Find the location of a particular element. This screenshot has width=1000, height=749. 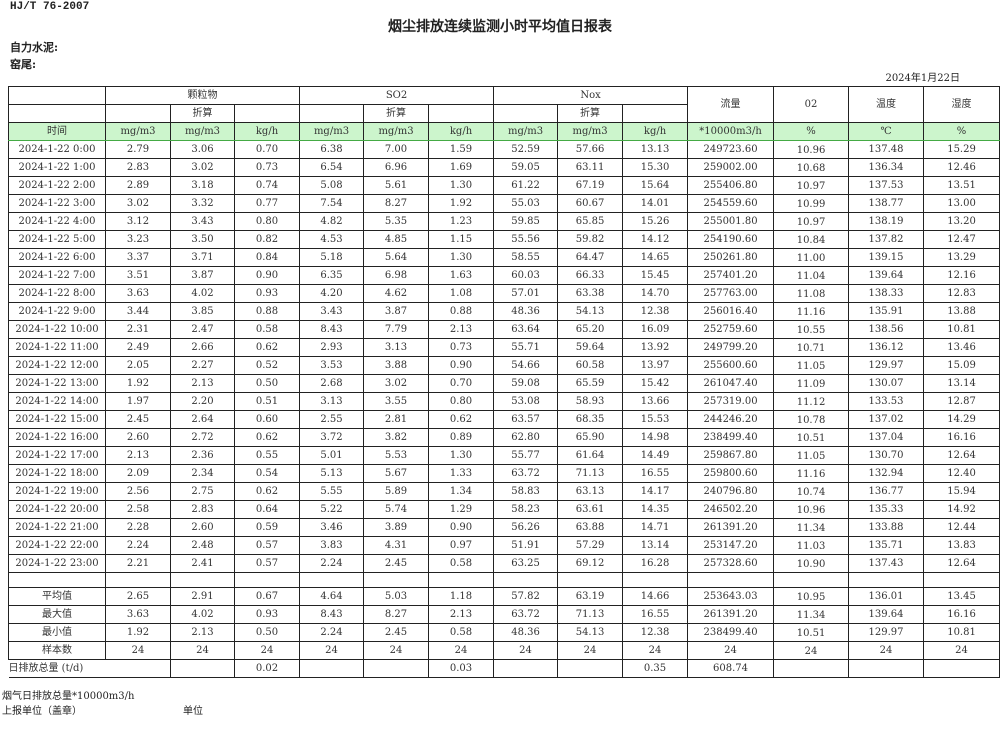

stat-value: 253643.03 is located at coordinates (731, 596).